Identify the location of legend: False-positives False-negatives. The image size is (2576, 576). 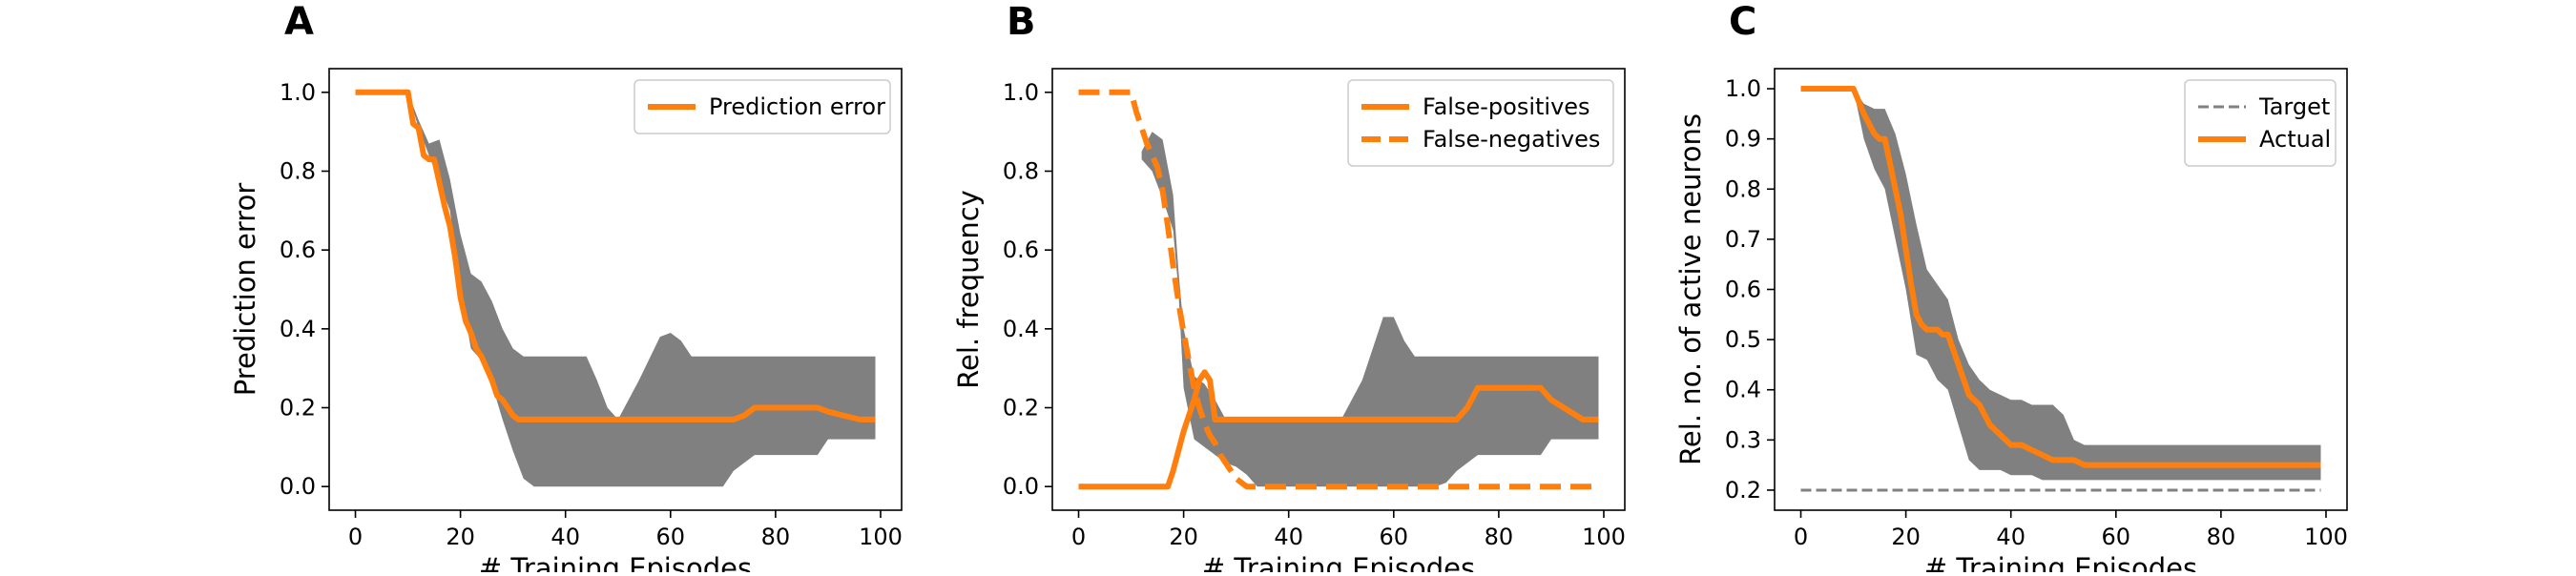
(1480, 123).